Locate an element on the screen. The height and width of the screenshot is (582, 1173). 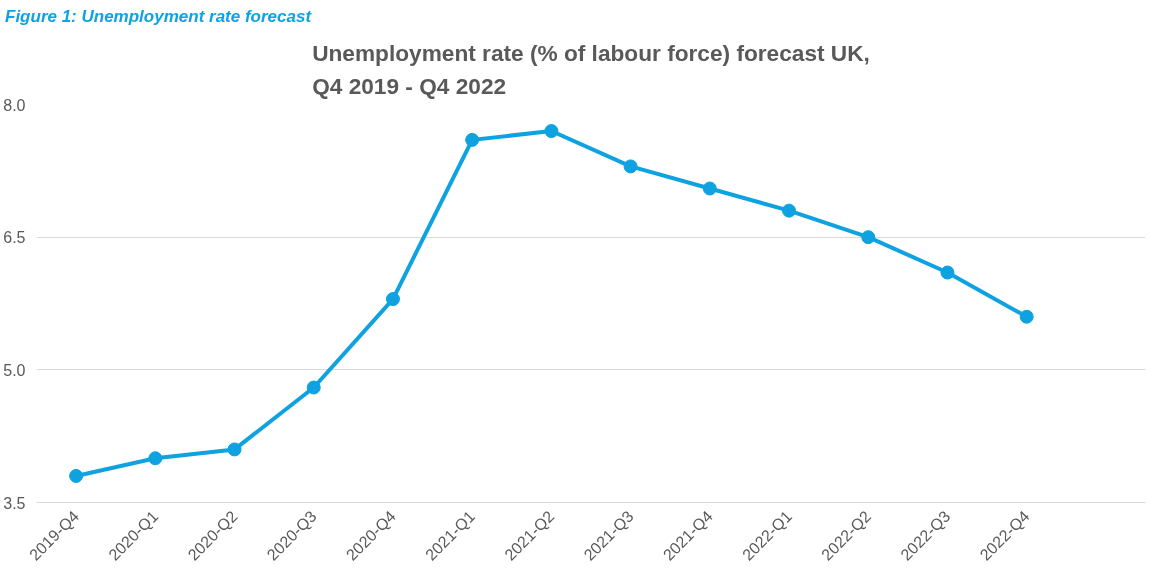
caption: Figure 1: Unemployment rate forecast is located at coordinates (158, 17).